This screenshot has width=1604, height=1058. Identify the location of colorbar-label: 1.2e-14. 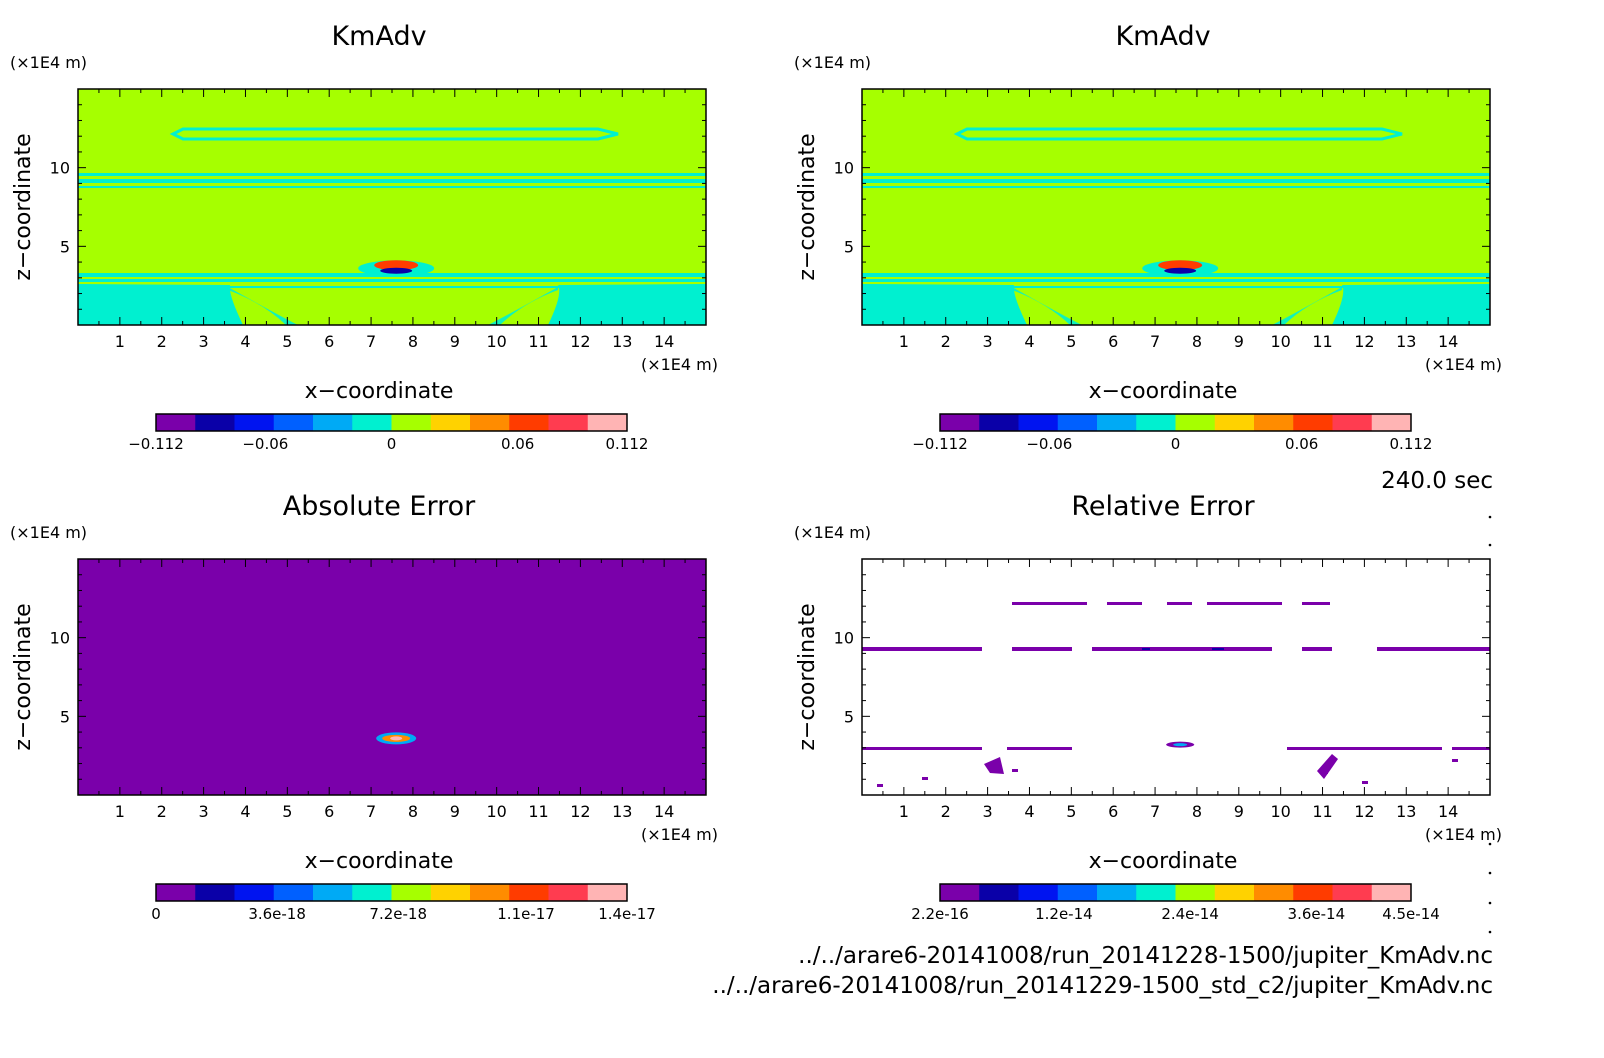
(1064, 914).